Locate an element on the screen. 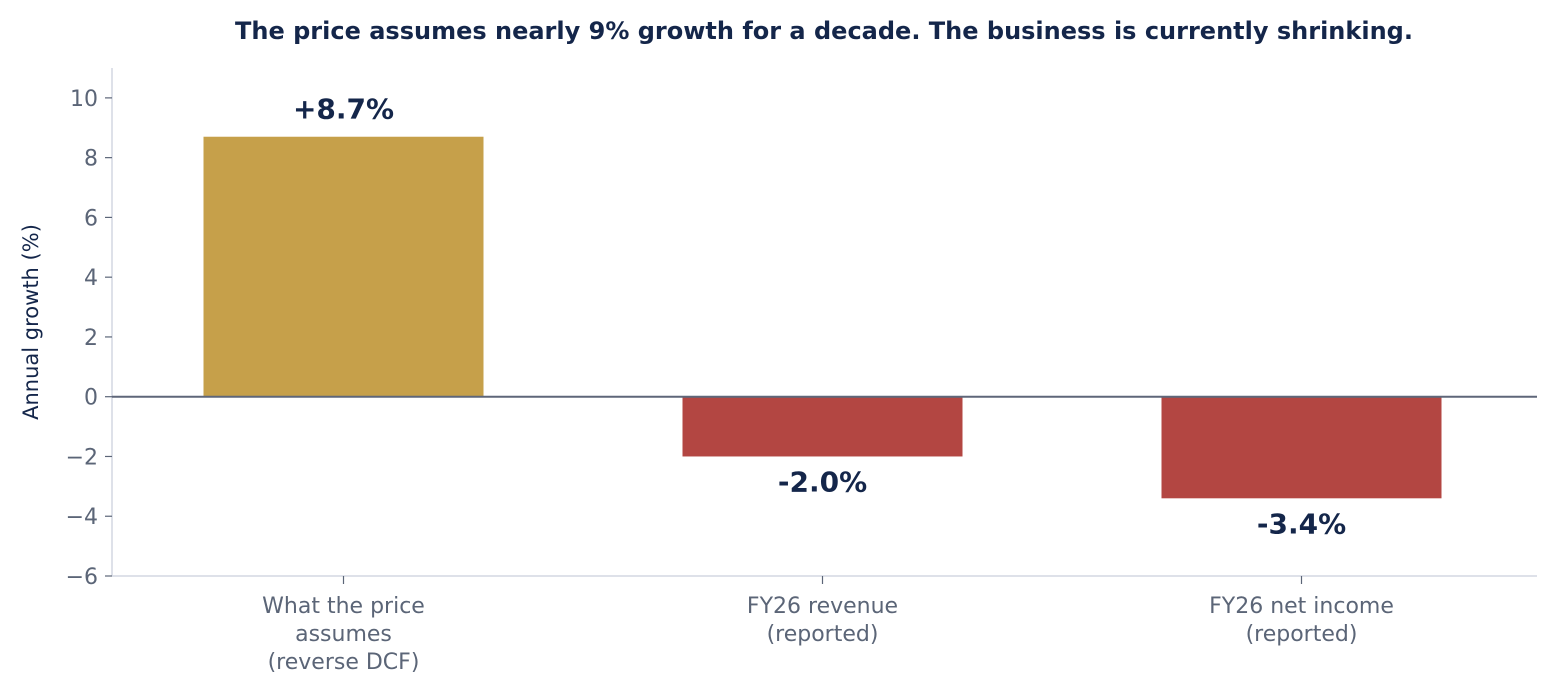  y-tick-label: 2 is located at coordinates (91, 338).